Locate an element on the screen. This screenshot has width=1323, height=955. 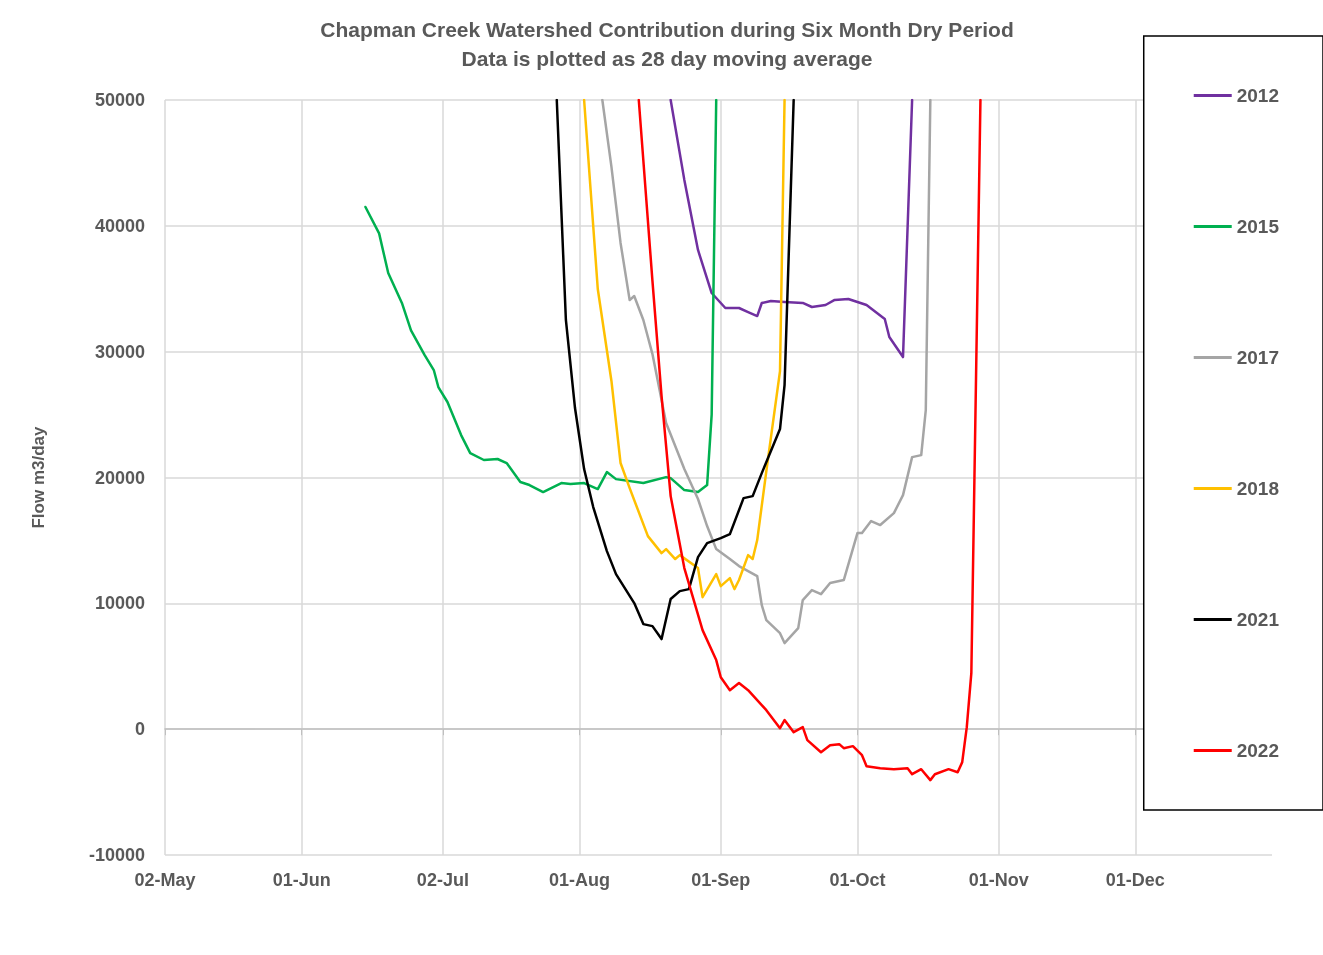
chart-subtitle: Data is plotted as 28 day moving average is located at coordinates (667, 58).